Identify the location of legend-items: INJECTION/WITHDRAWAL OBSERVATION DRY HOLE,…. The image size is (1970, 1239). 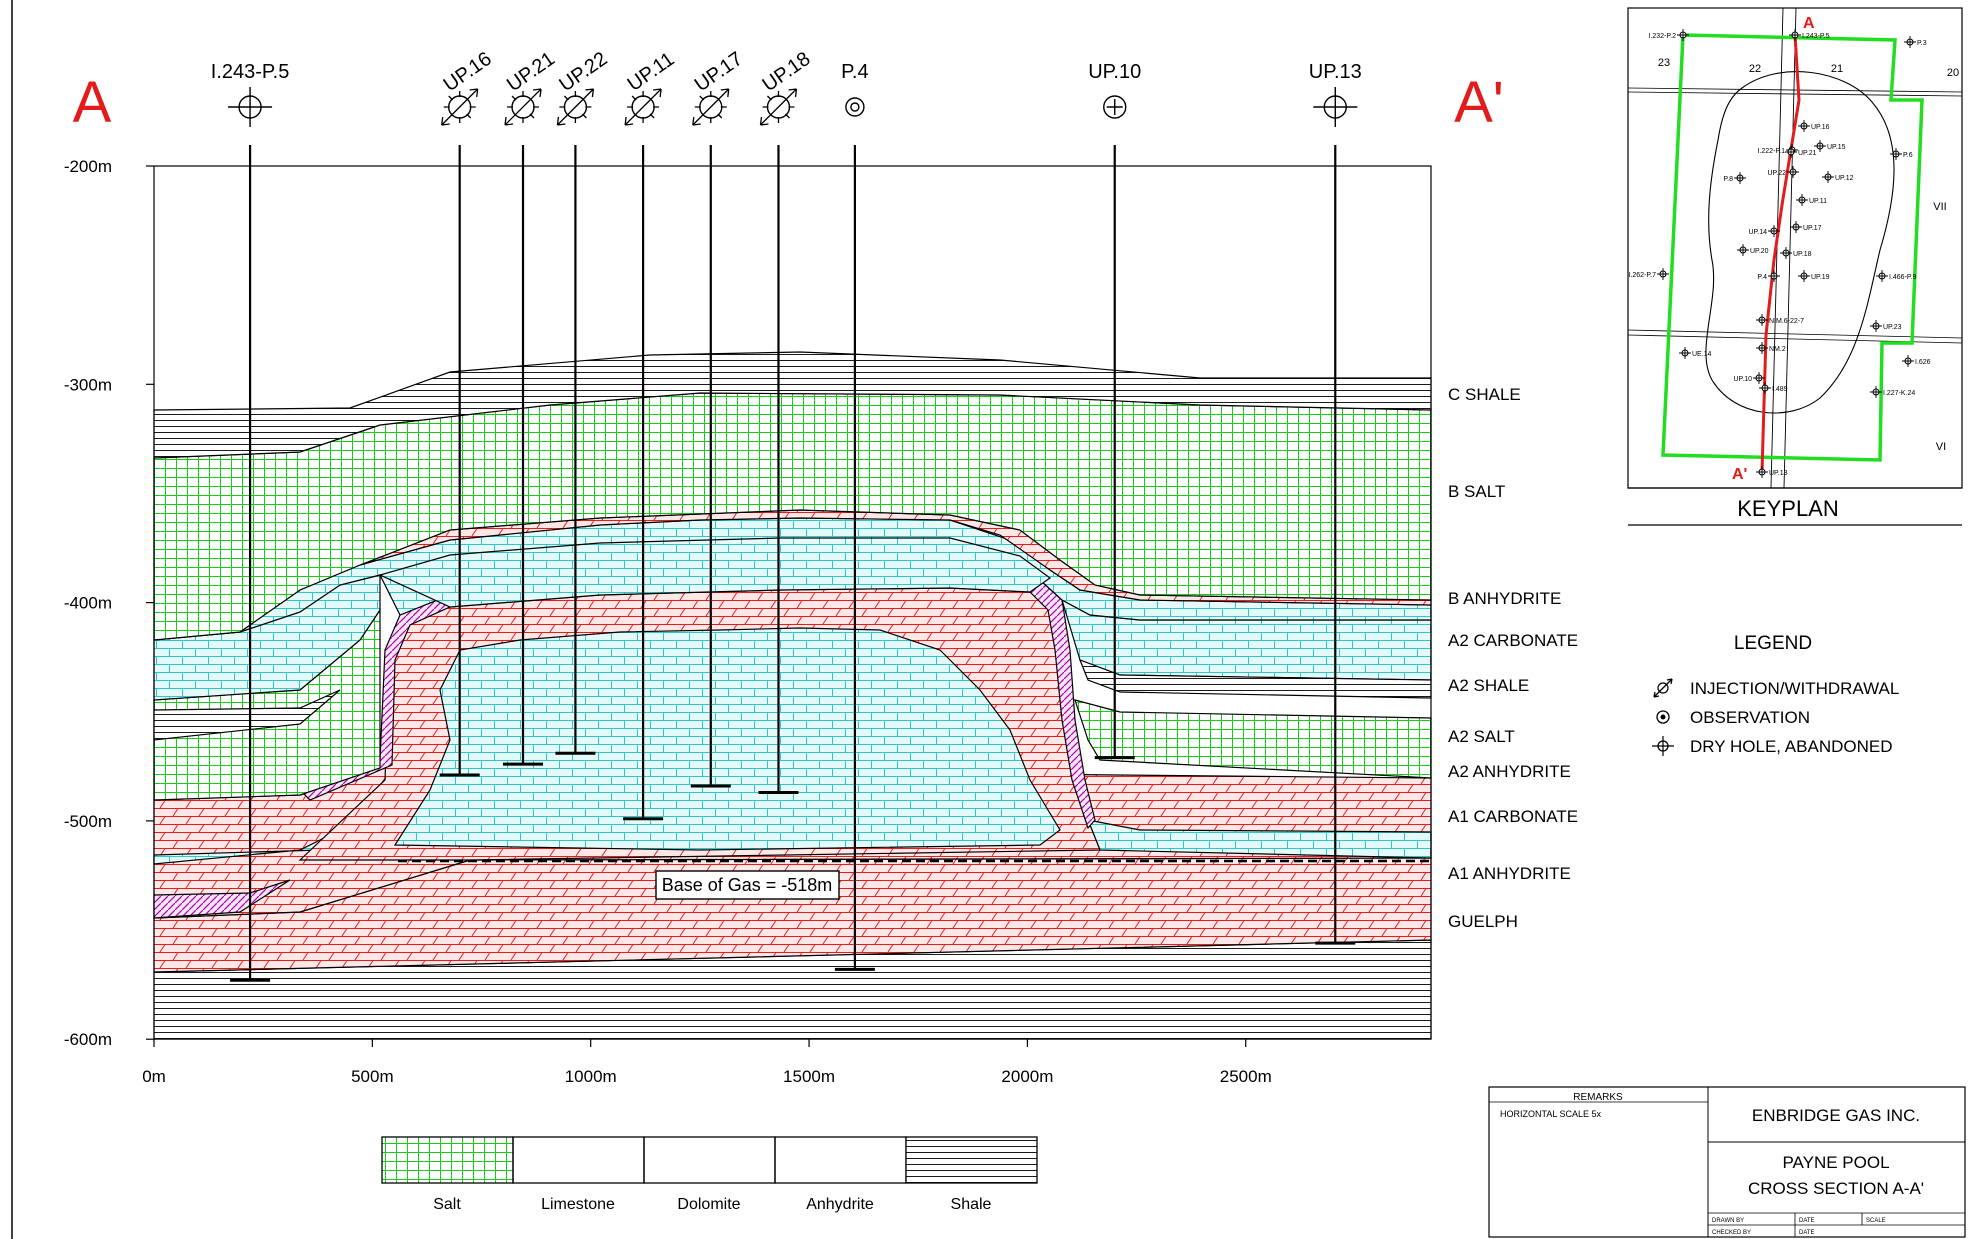
(1775, 717).